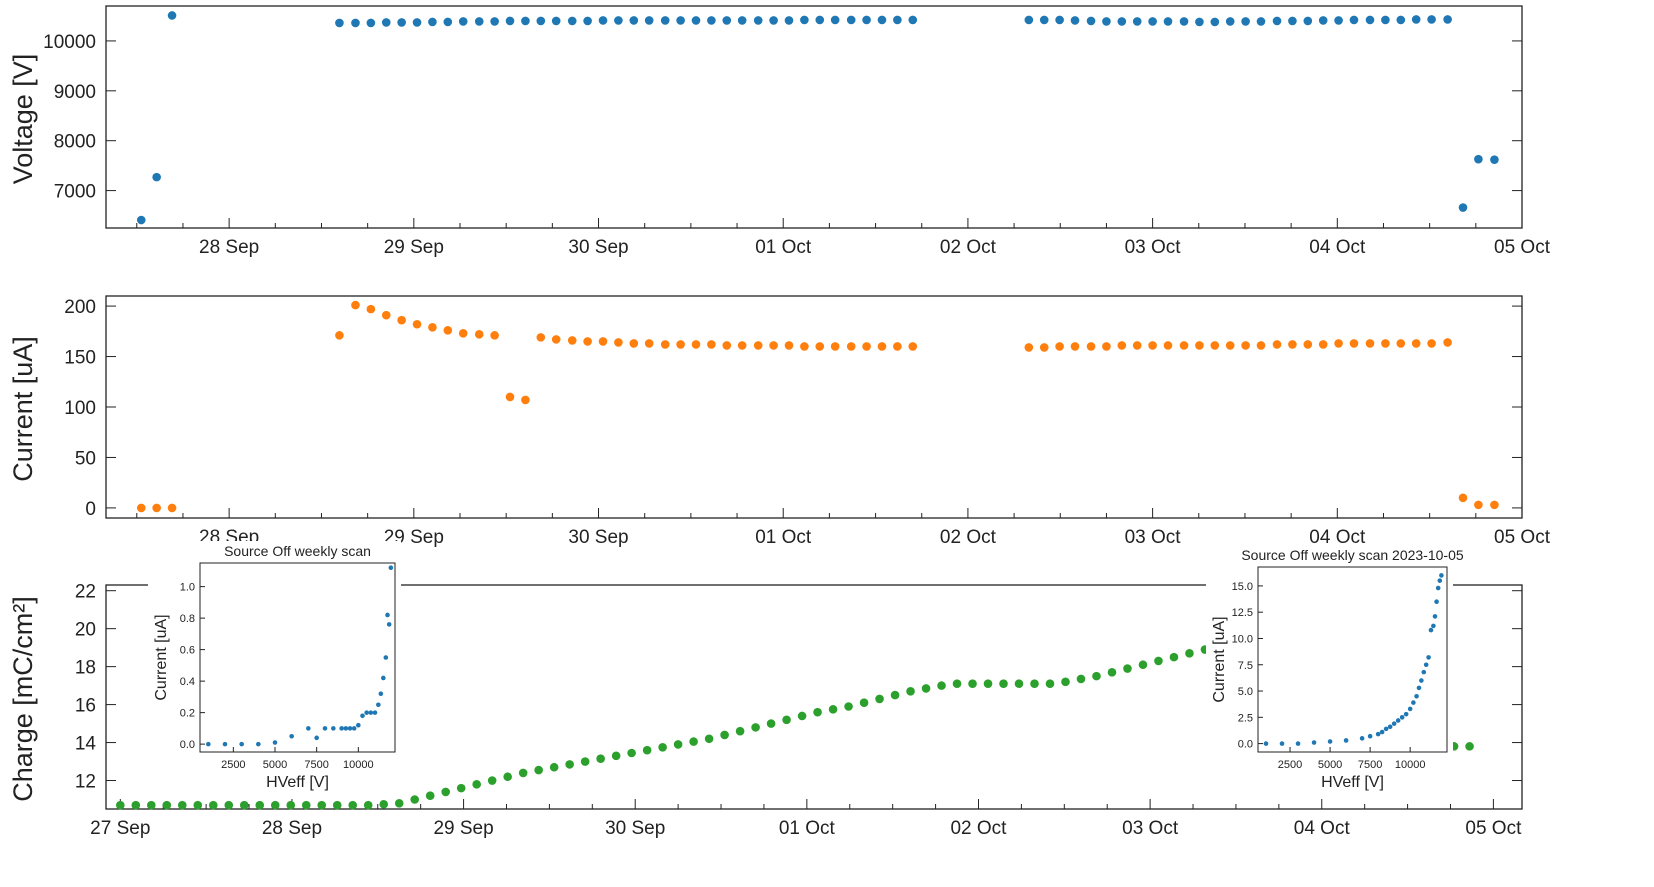 Image resolution: width=1654 pixels, height=887 pixels. What do you see at coordinates (414, 247) in the screenshot?
I see `voltage-x-tick-label: 29 Sep` at bounding box center [414, 247].